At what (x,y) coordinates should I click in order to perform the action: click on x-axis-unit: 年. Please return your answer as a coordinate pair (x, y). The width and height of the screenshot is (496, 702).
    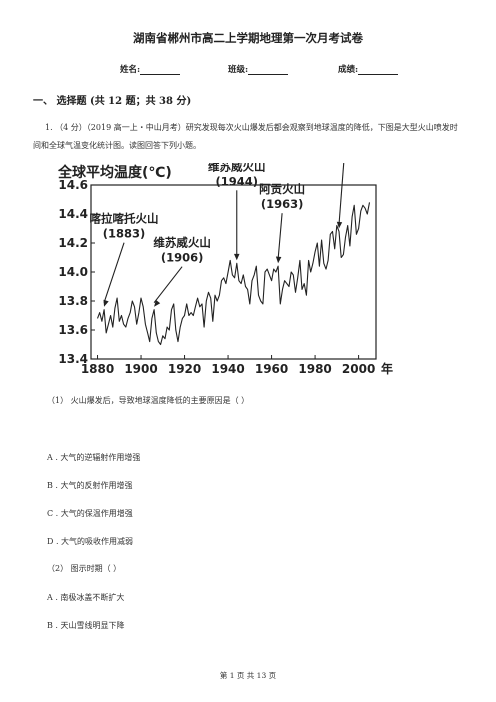
    Looking at the image, I should click on (387, 368).